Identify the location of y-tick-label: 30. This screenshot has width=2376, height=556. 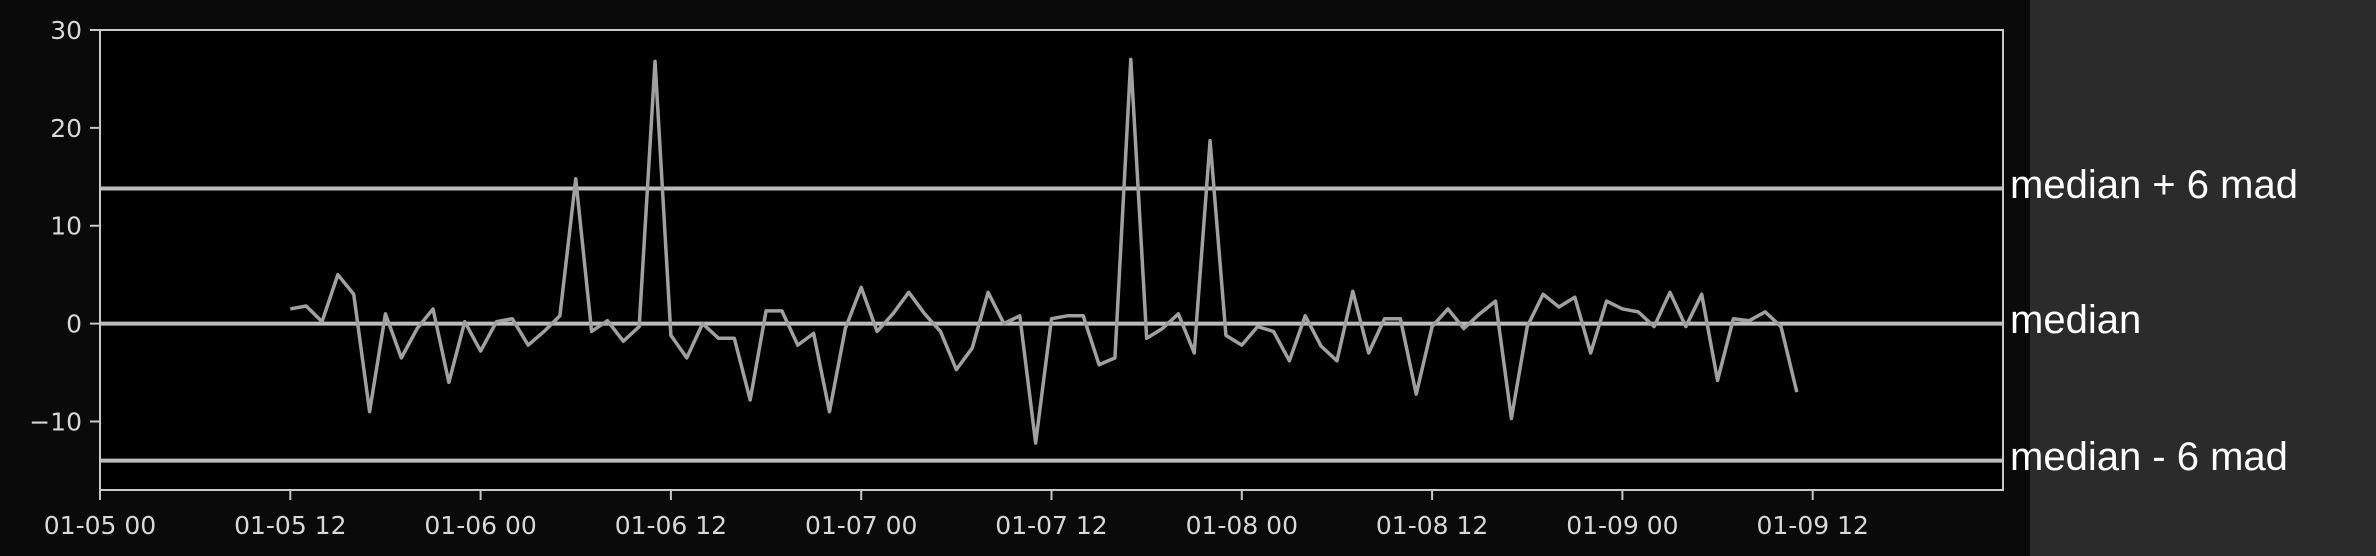
(66, 30).